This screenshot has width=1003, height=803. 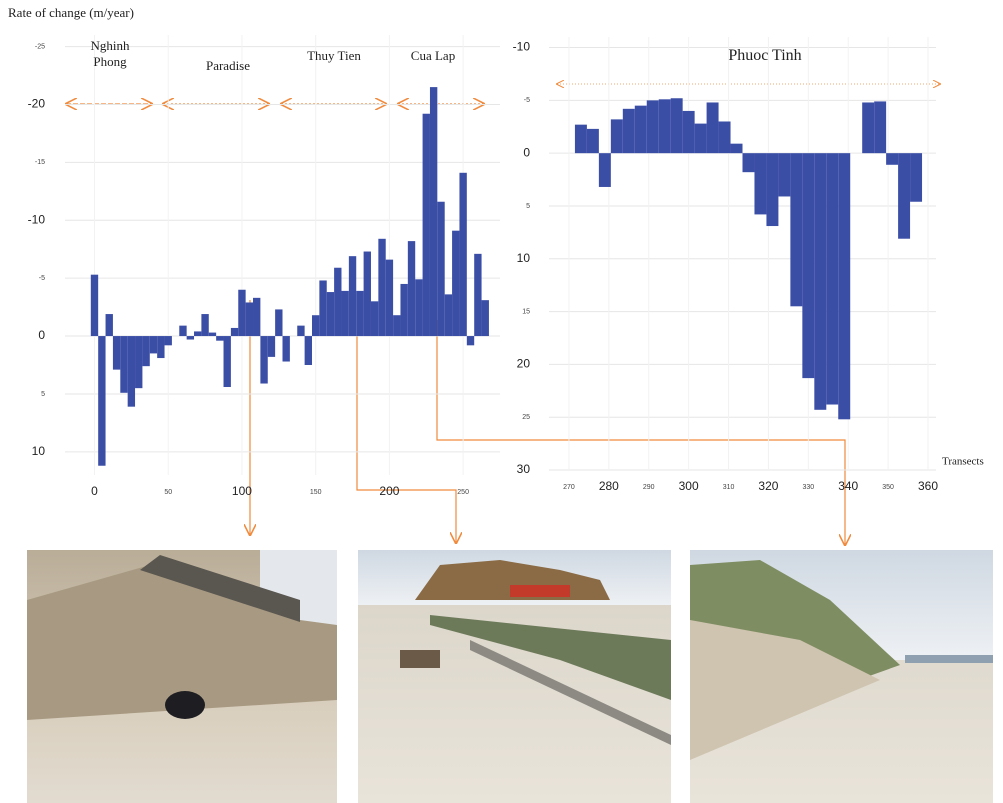 What do you see at coordinates (569, 487) in the screenshot?
I see `x-tick-label: 270` at bounding box center [569, 487].